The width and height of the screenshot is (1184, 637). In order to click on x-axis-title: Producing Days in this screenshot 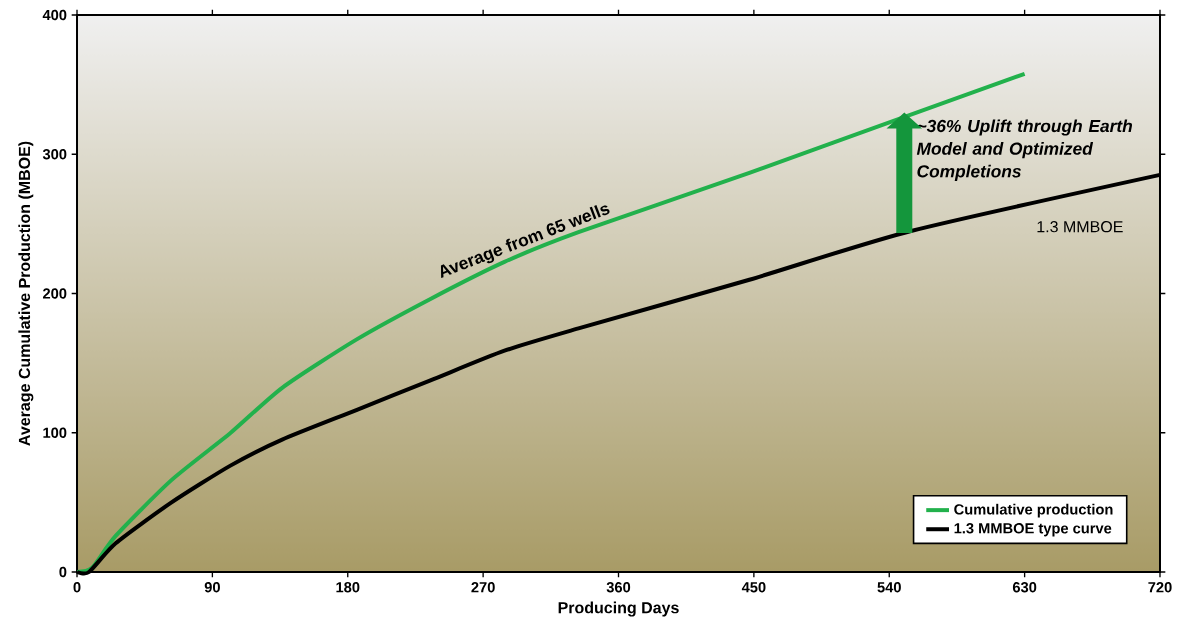, I will do `click(618, 609)`.